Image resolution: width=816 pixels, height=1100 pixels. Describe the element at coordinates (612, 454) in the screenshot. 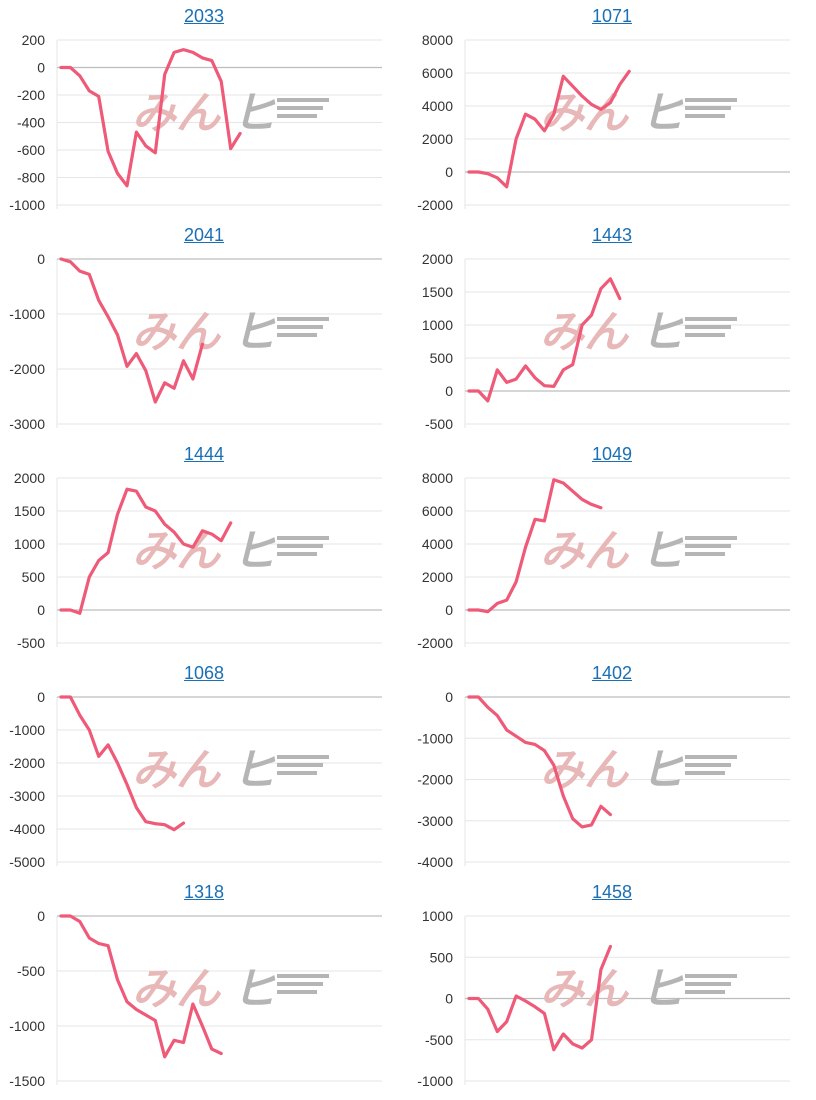

I see `chart-title-link: 1049` at that location.